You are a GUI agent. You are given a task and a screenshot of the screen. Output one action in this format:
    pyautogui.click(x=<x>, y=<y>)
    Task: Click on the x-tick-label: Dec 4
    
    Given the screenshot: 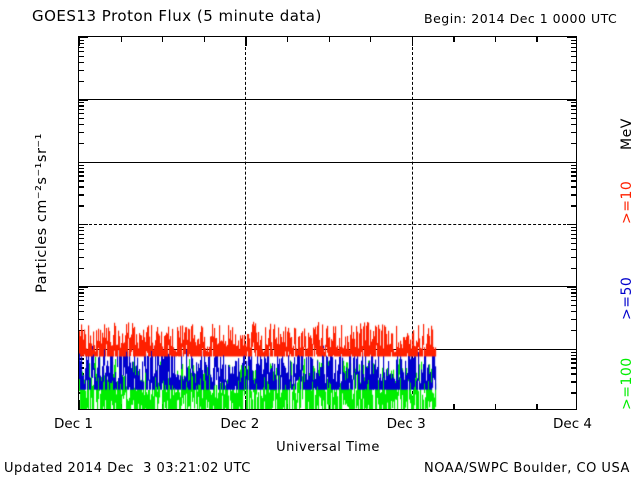 What is the action you would take?
    pyautogui.click(x=573, y=424)
    